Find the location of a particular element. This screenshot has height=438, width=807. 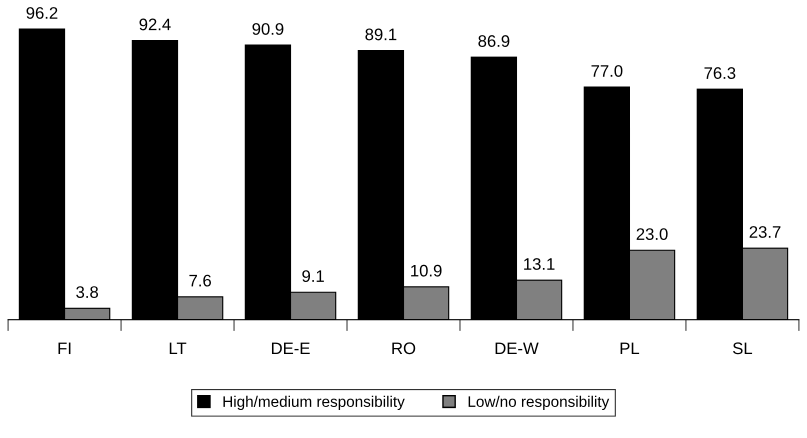

data-label: 90.9 is located at coordinates (268, 29).